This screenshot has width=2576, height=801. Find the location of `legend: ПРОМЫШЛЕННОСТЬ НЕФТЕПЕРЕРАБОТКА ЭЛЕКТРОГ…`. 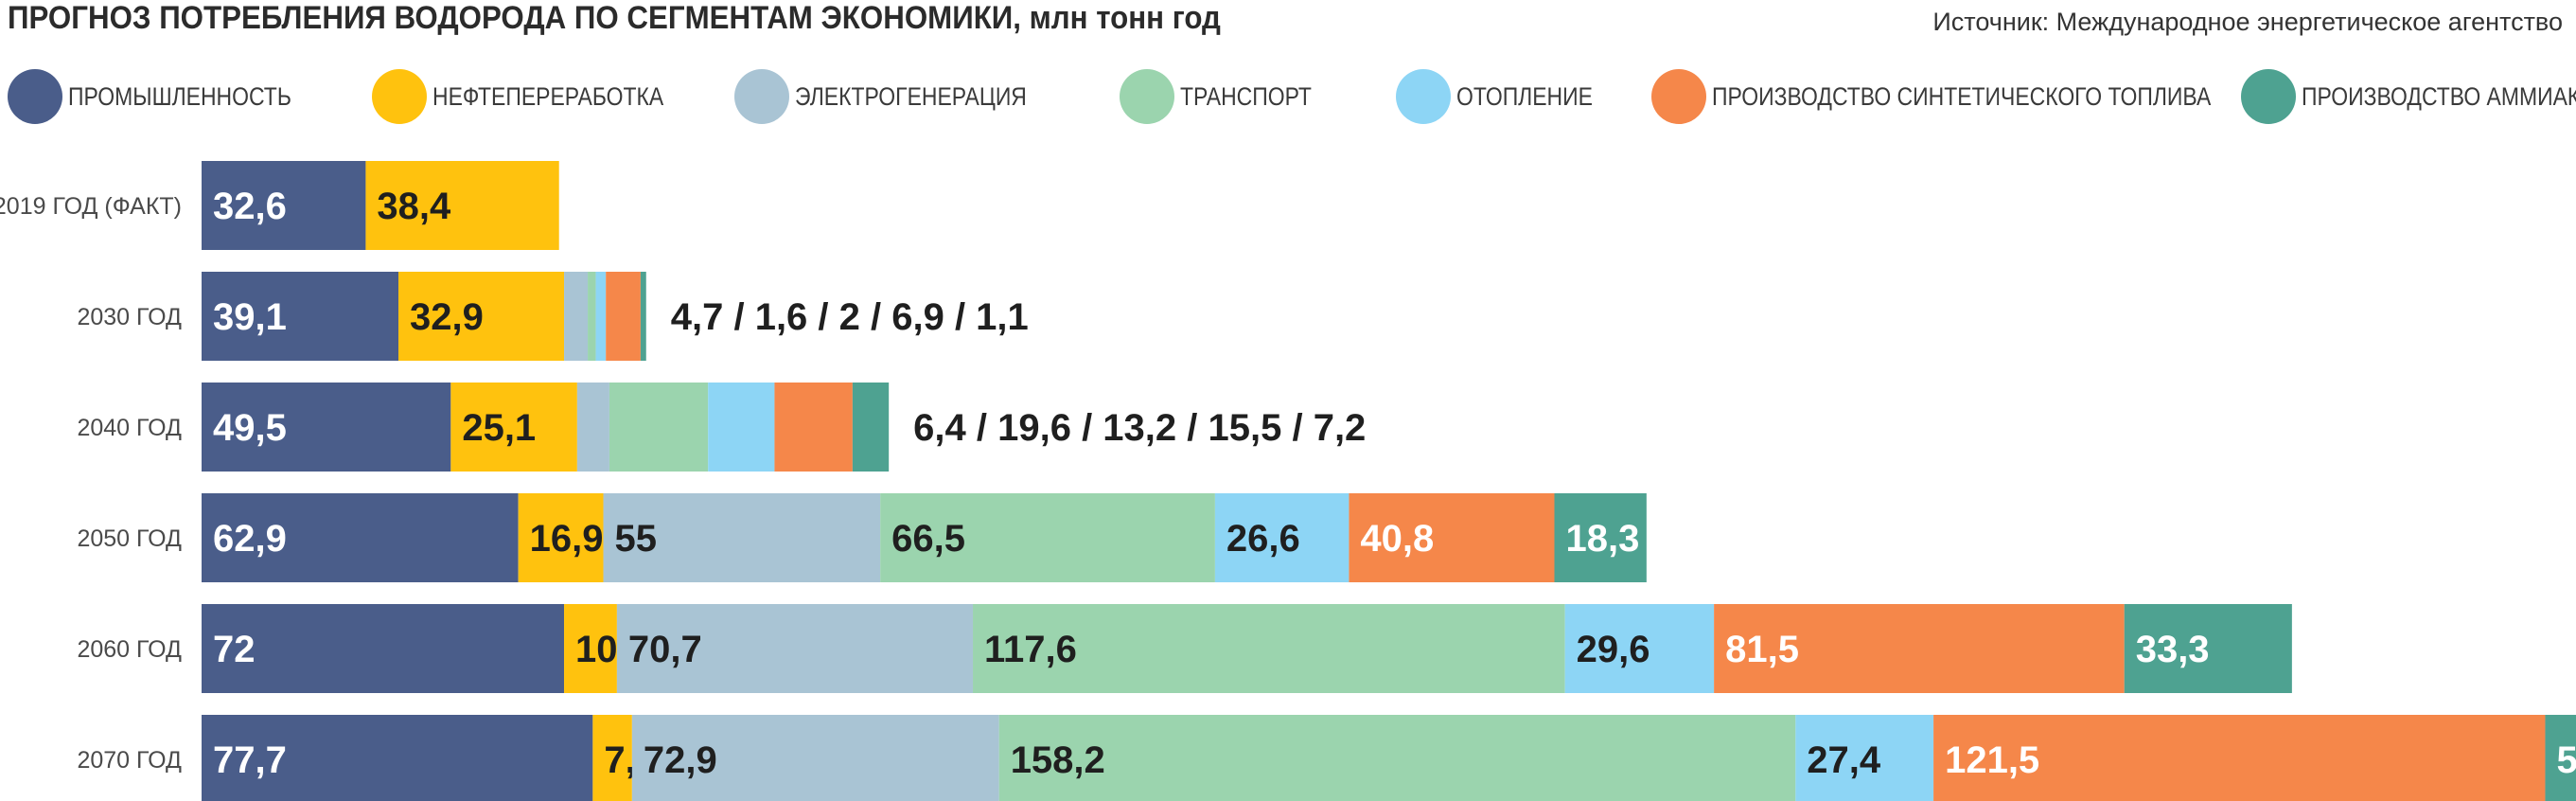

legend: ПРОМЫШЛЕННОСТЬ НЕФТЕПЕРЕРАБОТКА ЭЛЕКТРОГ… is located at coordinates (1288, 96).